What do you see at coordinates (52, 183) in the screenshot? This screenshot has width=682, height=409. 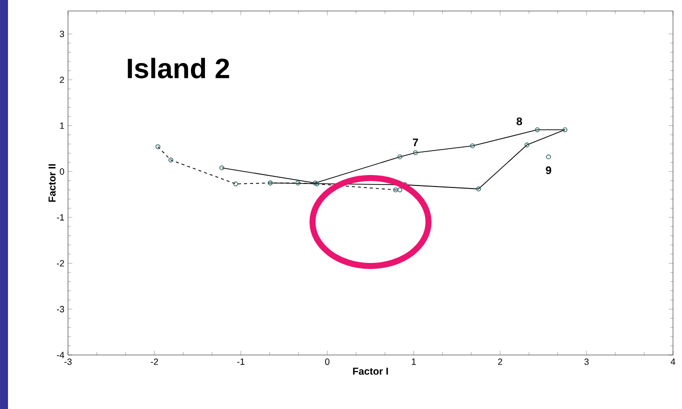 I see `y-axis-title: Factor II` at bounding box center [52, 183].